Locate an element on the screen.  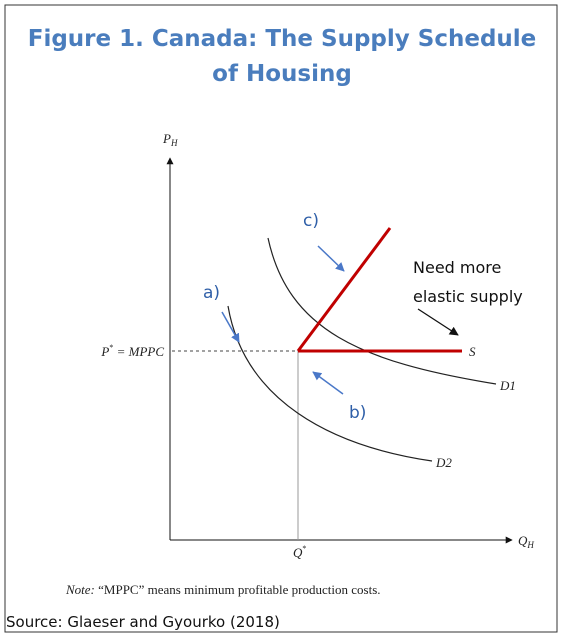
q-sup: * is located at coordinates (304, 548).